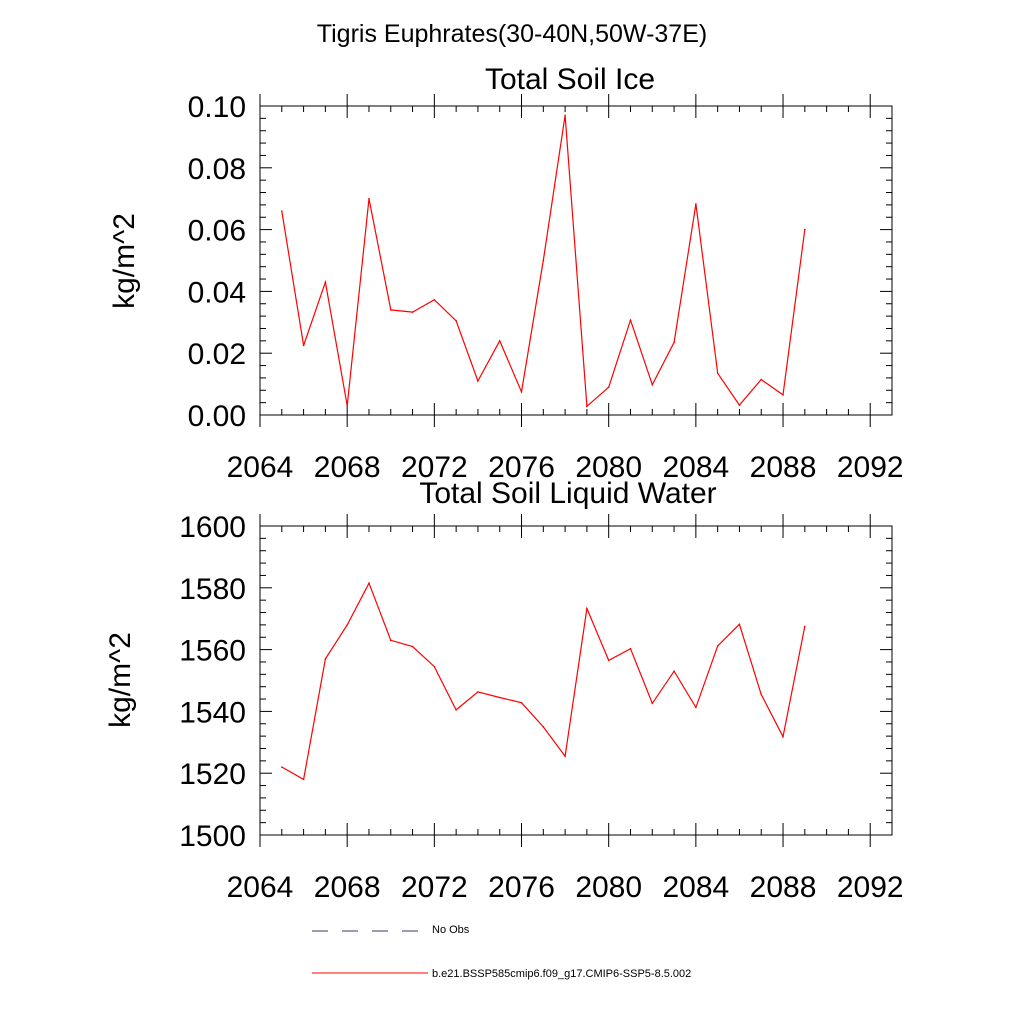  What do you see at coordinates (217, 107) in the screenshot?
I see `y-tick-label: 0.10` at bounding box center [217, 107].